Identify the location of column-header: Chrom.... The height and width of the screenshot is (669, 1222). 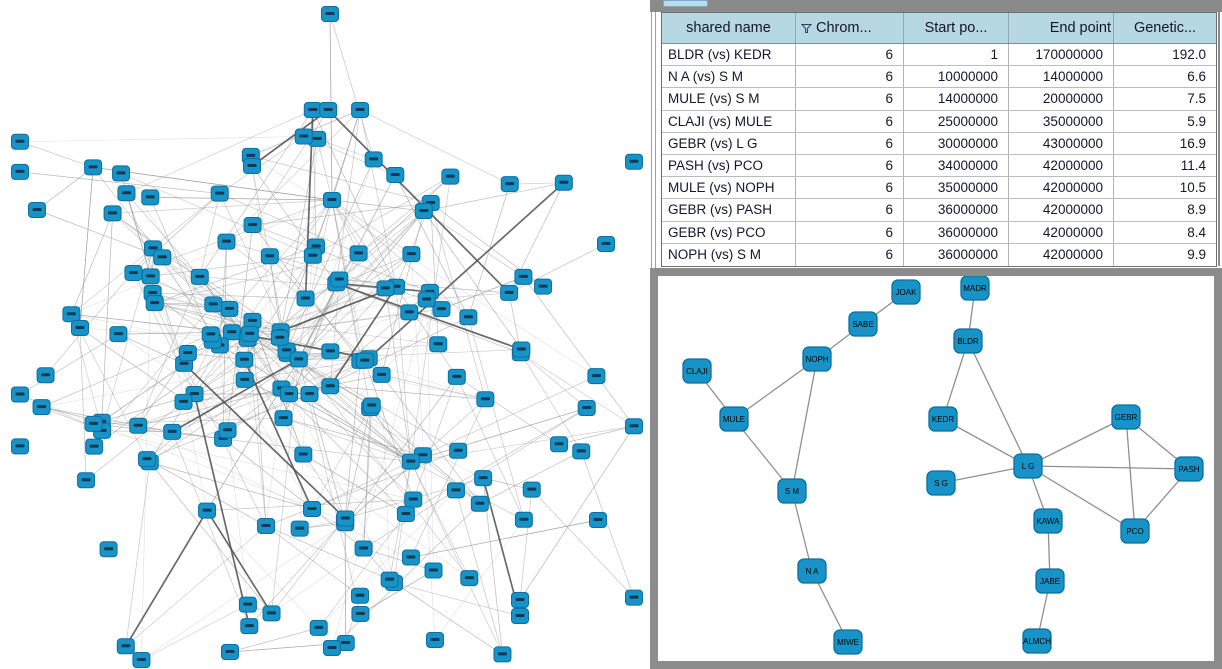
(850, 28).